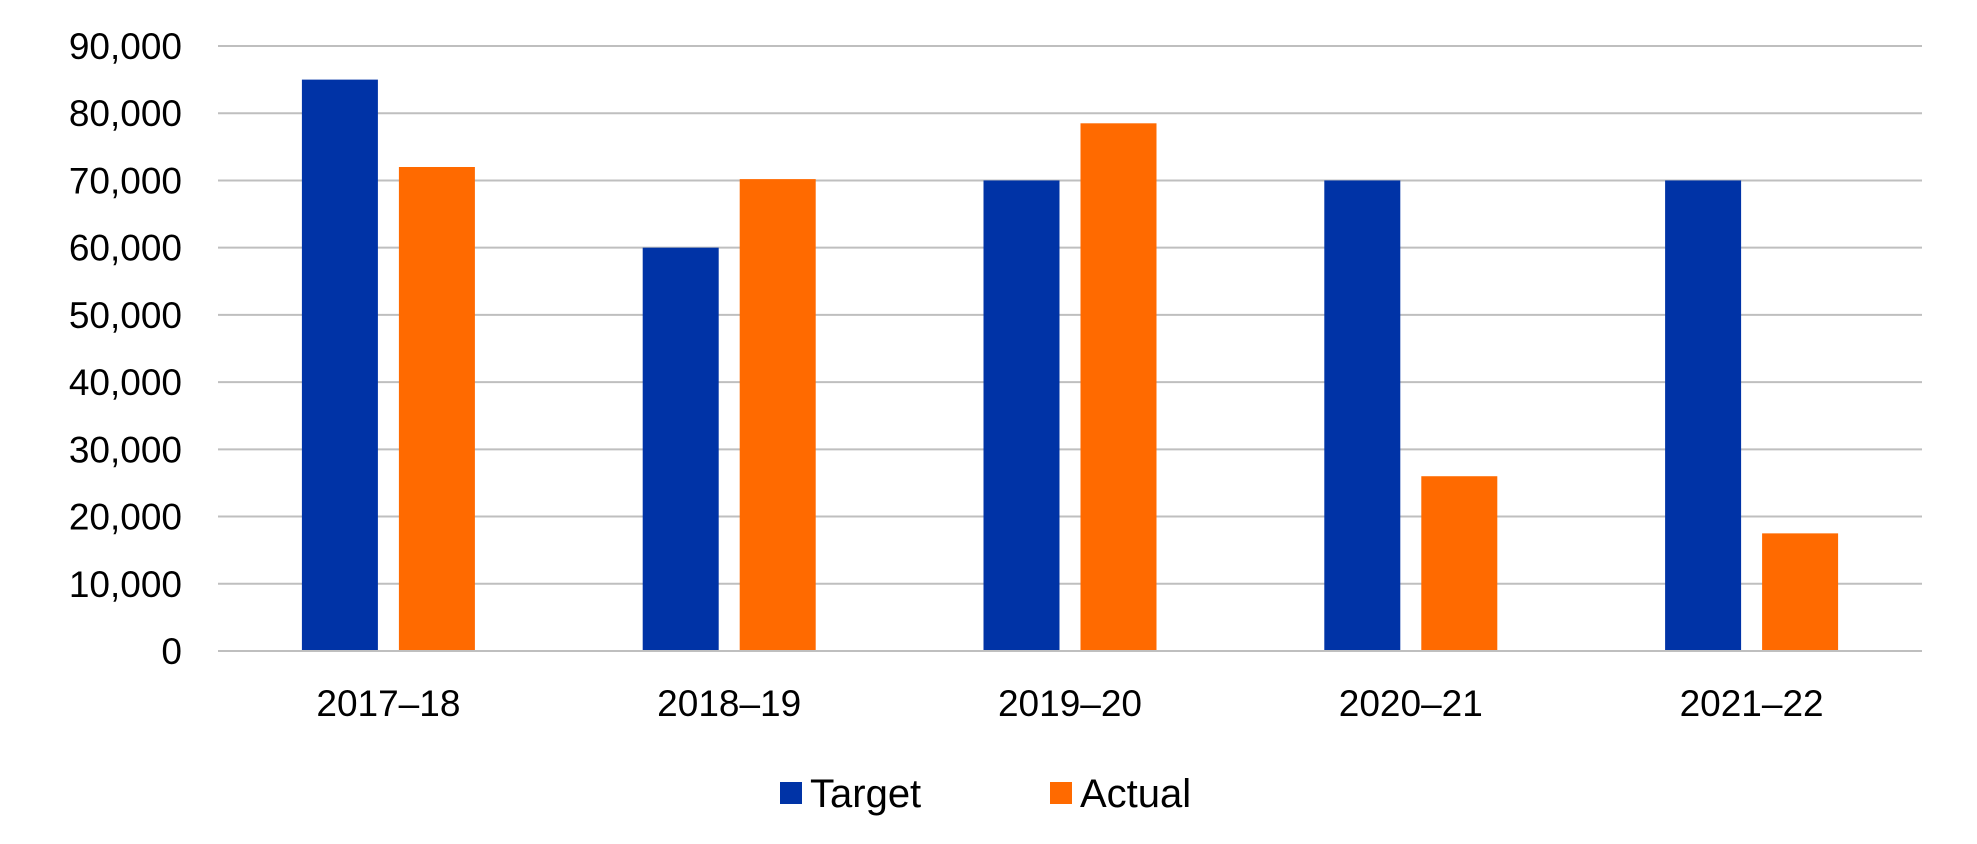  I want to click on y-tick-label: 0, so click(171, 651).